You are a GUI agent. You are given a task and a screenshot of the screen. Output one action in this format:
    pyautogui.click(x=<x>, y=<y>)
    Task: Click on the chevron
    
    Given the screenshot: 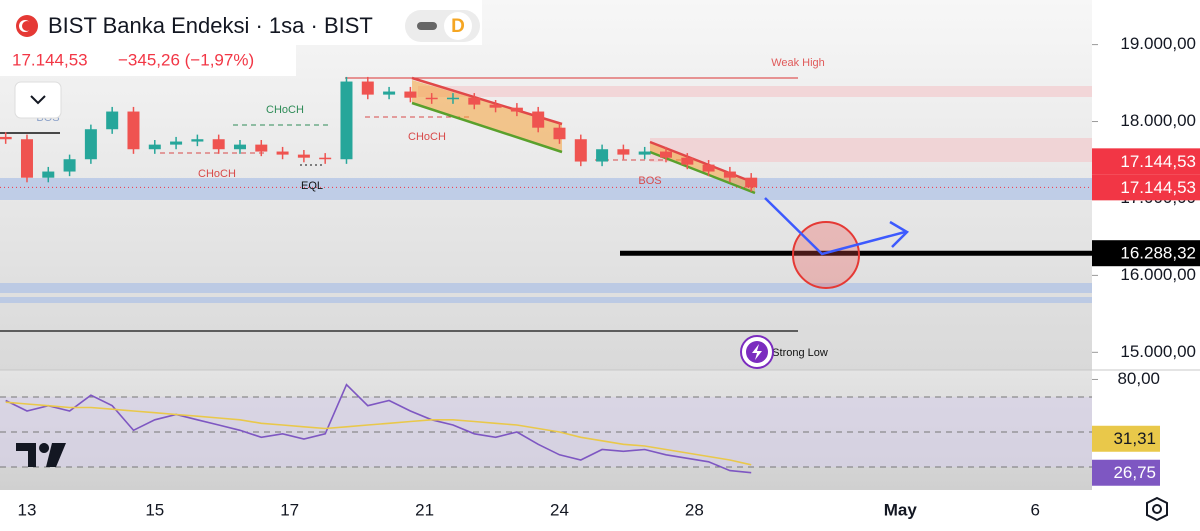 What is the action you would take?
    pyautogui.click(x=38, y=100)
    